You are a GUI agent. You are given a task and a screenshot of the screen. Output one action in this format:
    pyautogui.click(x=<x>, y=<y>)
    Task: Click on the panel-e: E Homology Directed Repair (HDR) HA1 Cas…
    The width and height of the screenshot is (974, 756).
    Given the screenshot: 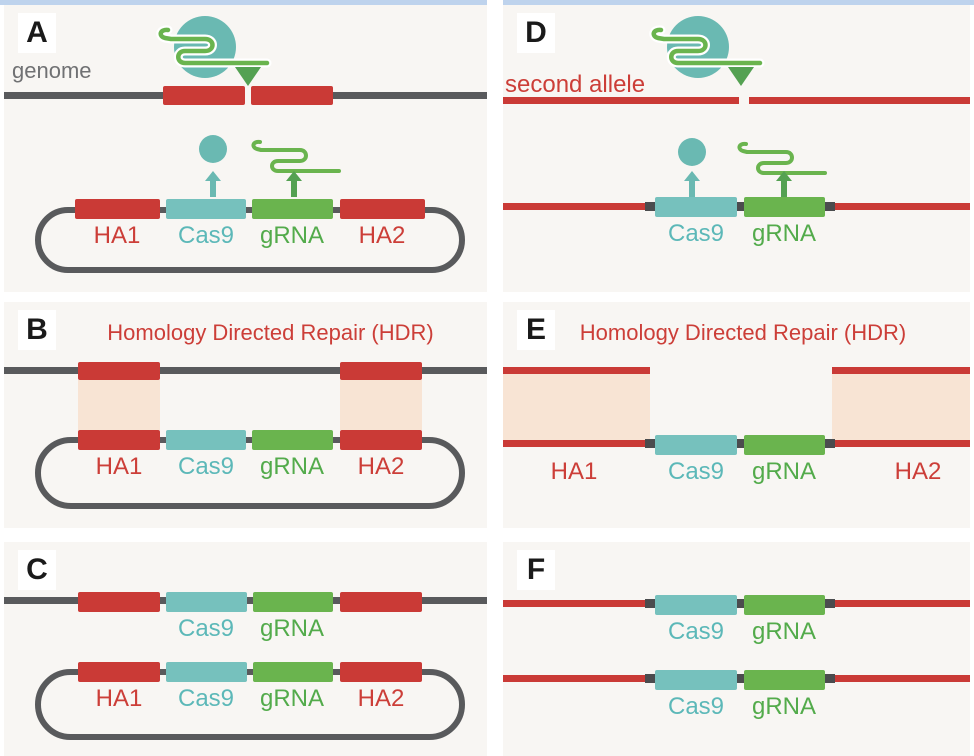 What is the action you would take?
    pyautogui.click(x=736, y=415)
    